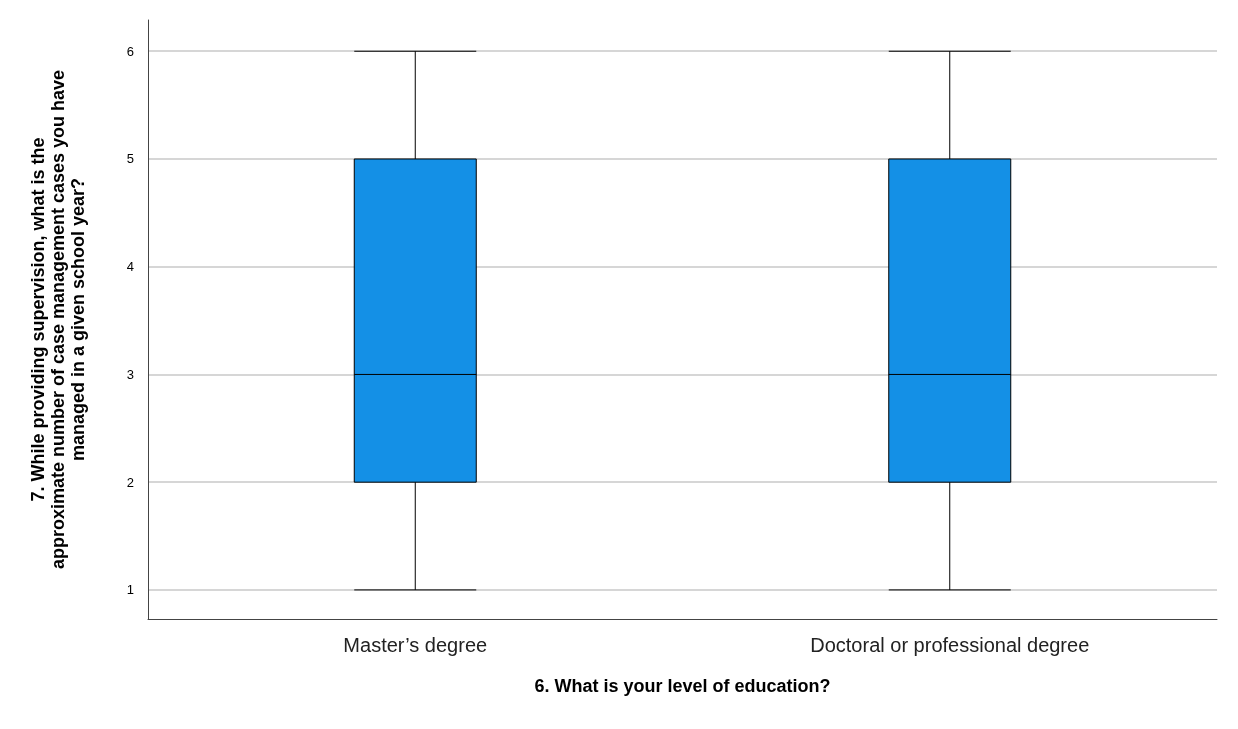 This screenshot has height=729, width=1238. Describe the element at coordinates (415, 645) in the screenshot. I see `x-tick-label: Master’s degree` at that location.